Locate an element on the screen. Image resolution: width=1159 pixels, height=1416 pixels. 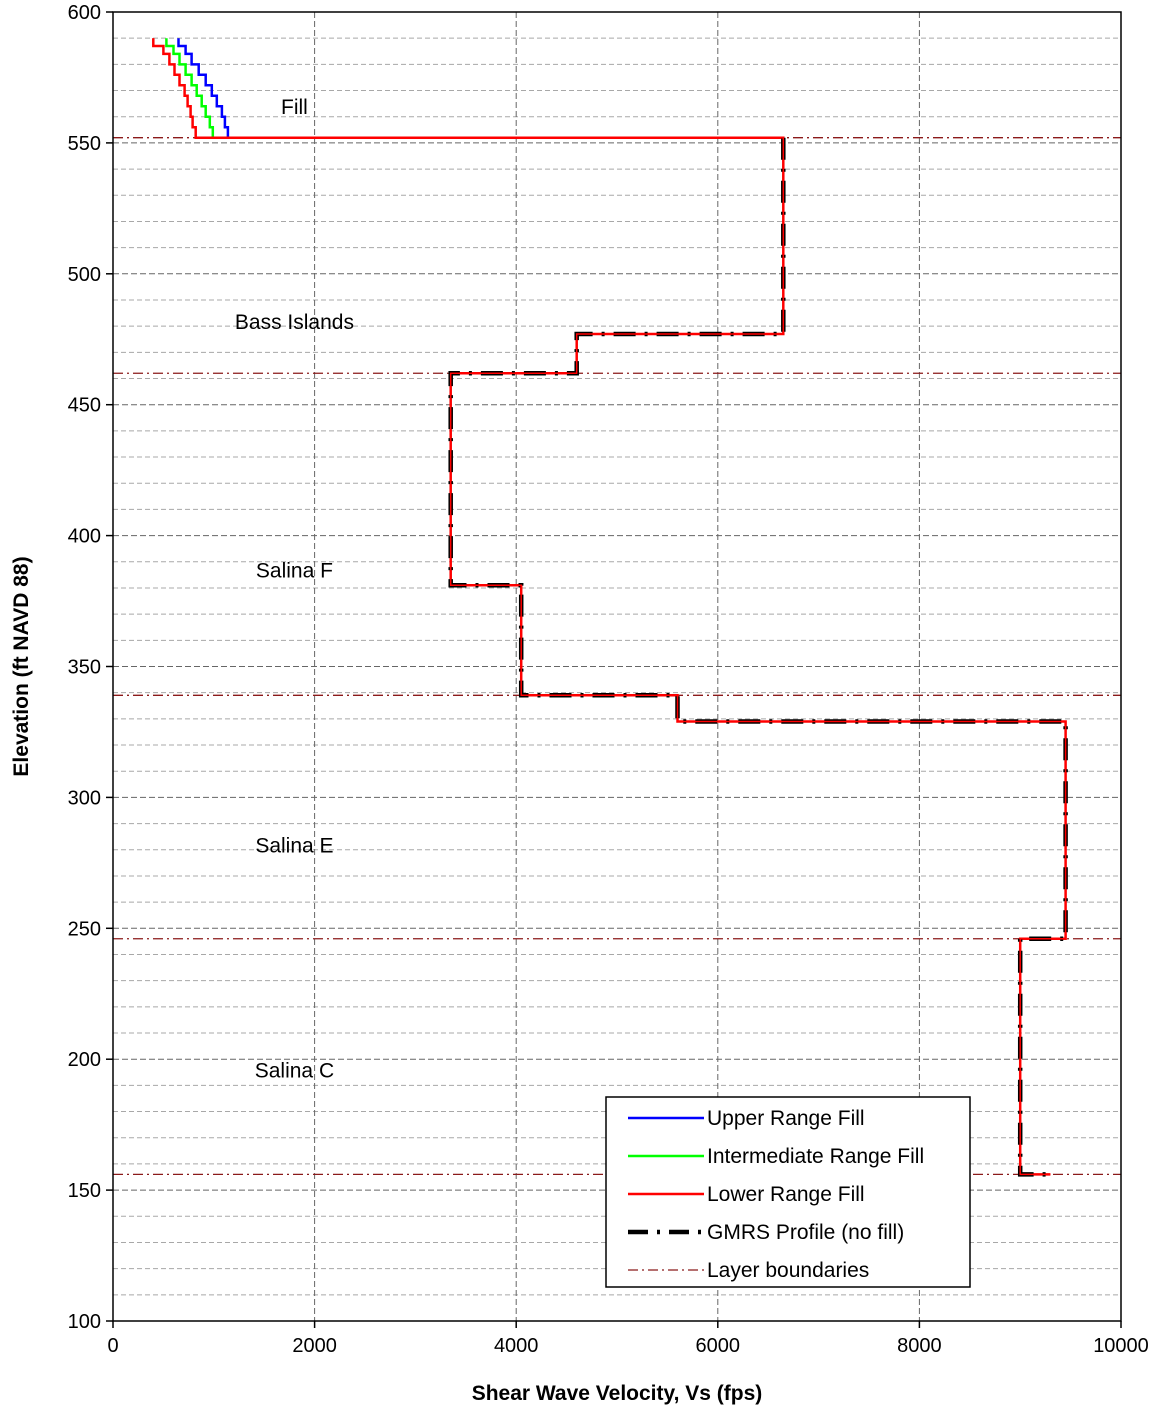
legend-entry: GMRS Profile (no fill) is located at coordinates (805, 1232).